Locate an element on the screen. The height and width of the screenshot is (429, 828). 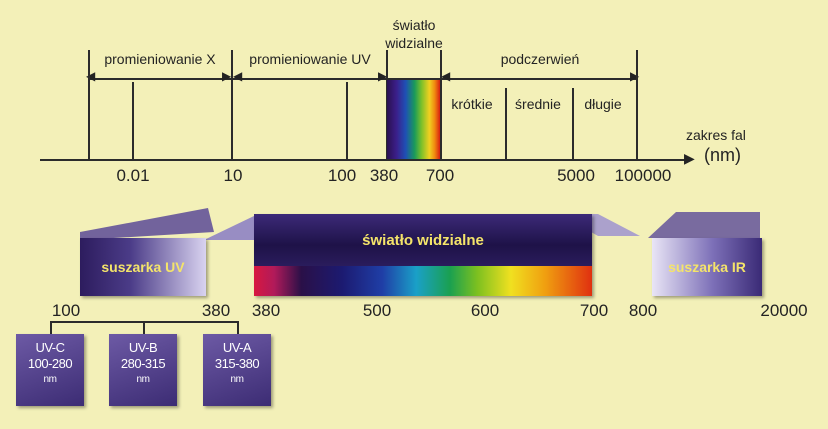
band-tick-label: 500 is located at coordinates (377, 310).